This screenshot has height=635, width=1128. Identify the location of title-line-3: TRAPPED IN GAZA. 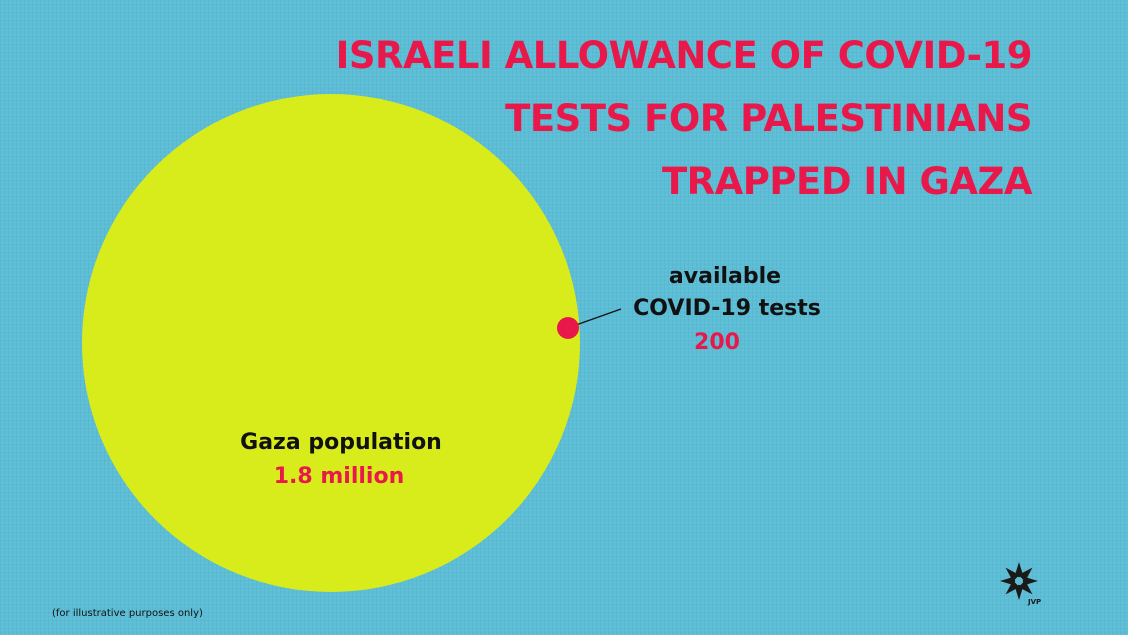
(847, 181).